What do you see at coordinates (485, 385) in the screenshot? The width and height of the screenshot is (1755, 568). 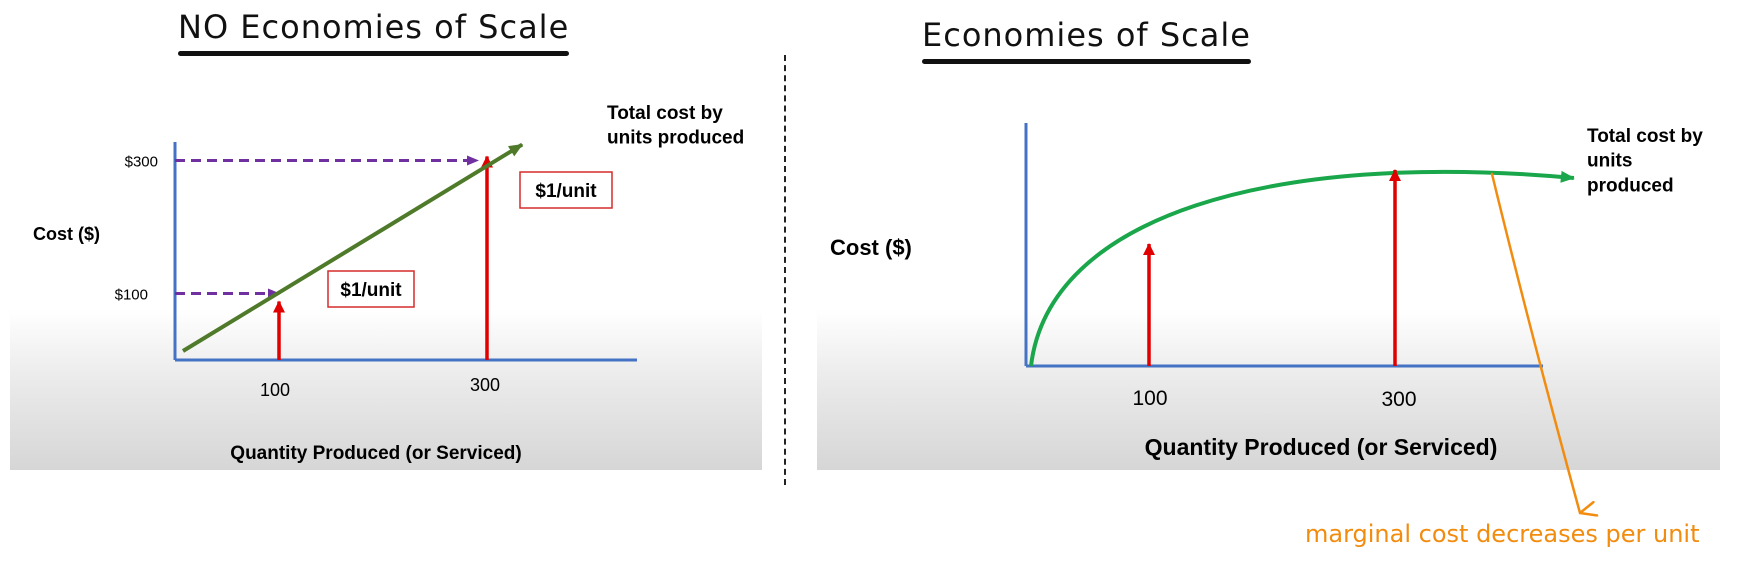 I see `left-x-tick-300: 300` at bounding box center [485, 385].